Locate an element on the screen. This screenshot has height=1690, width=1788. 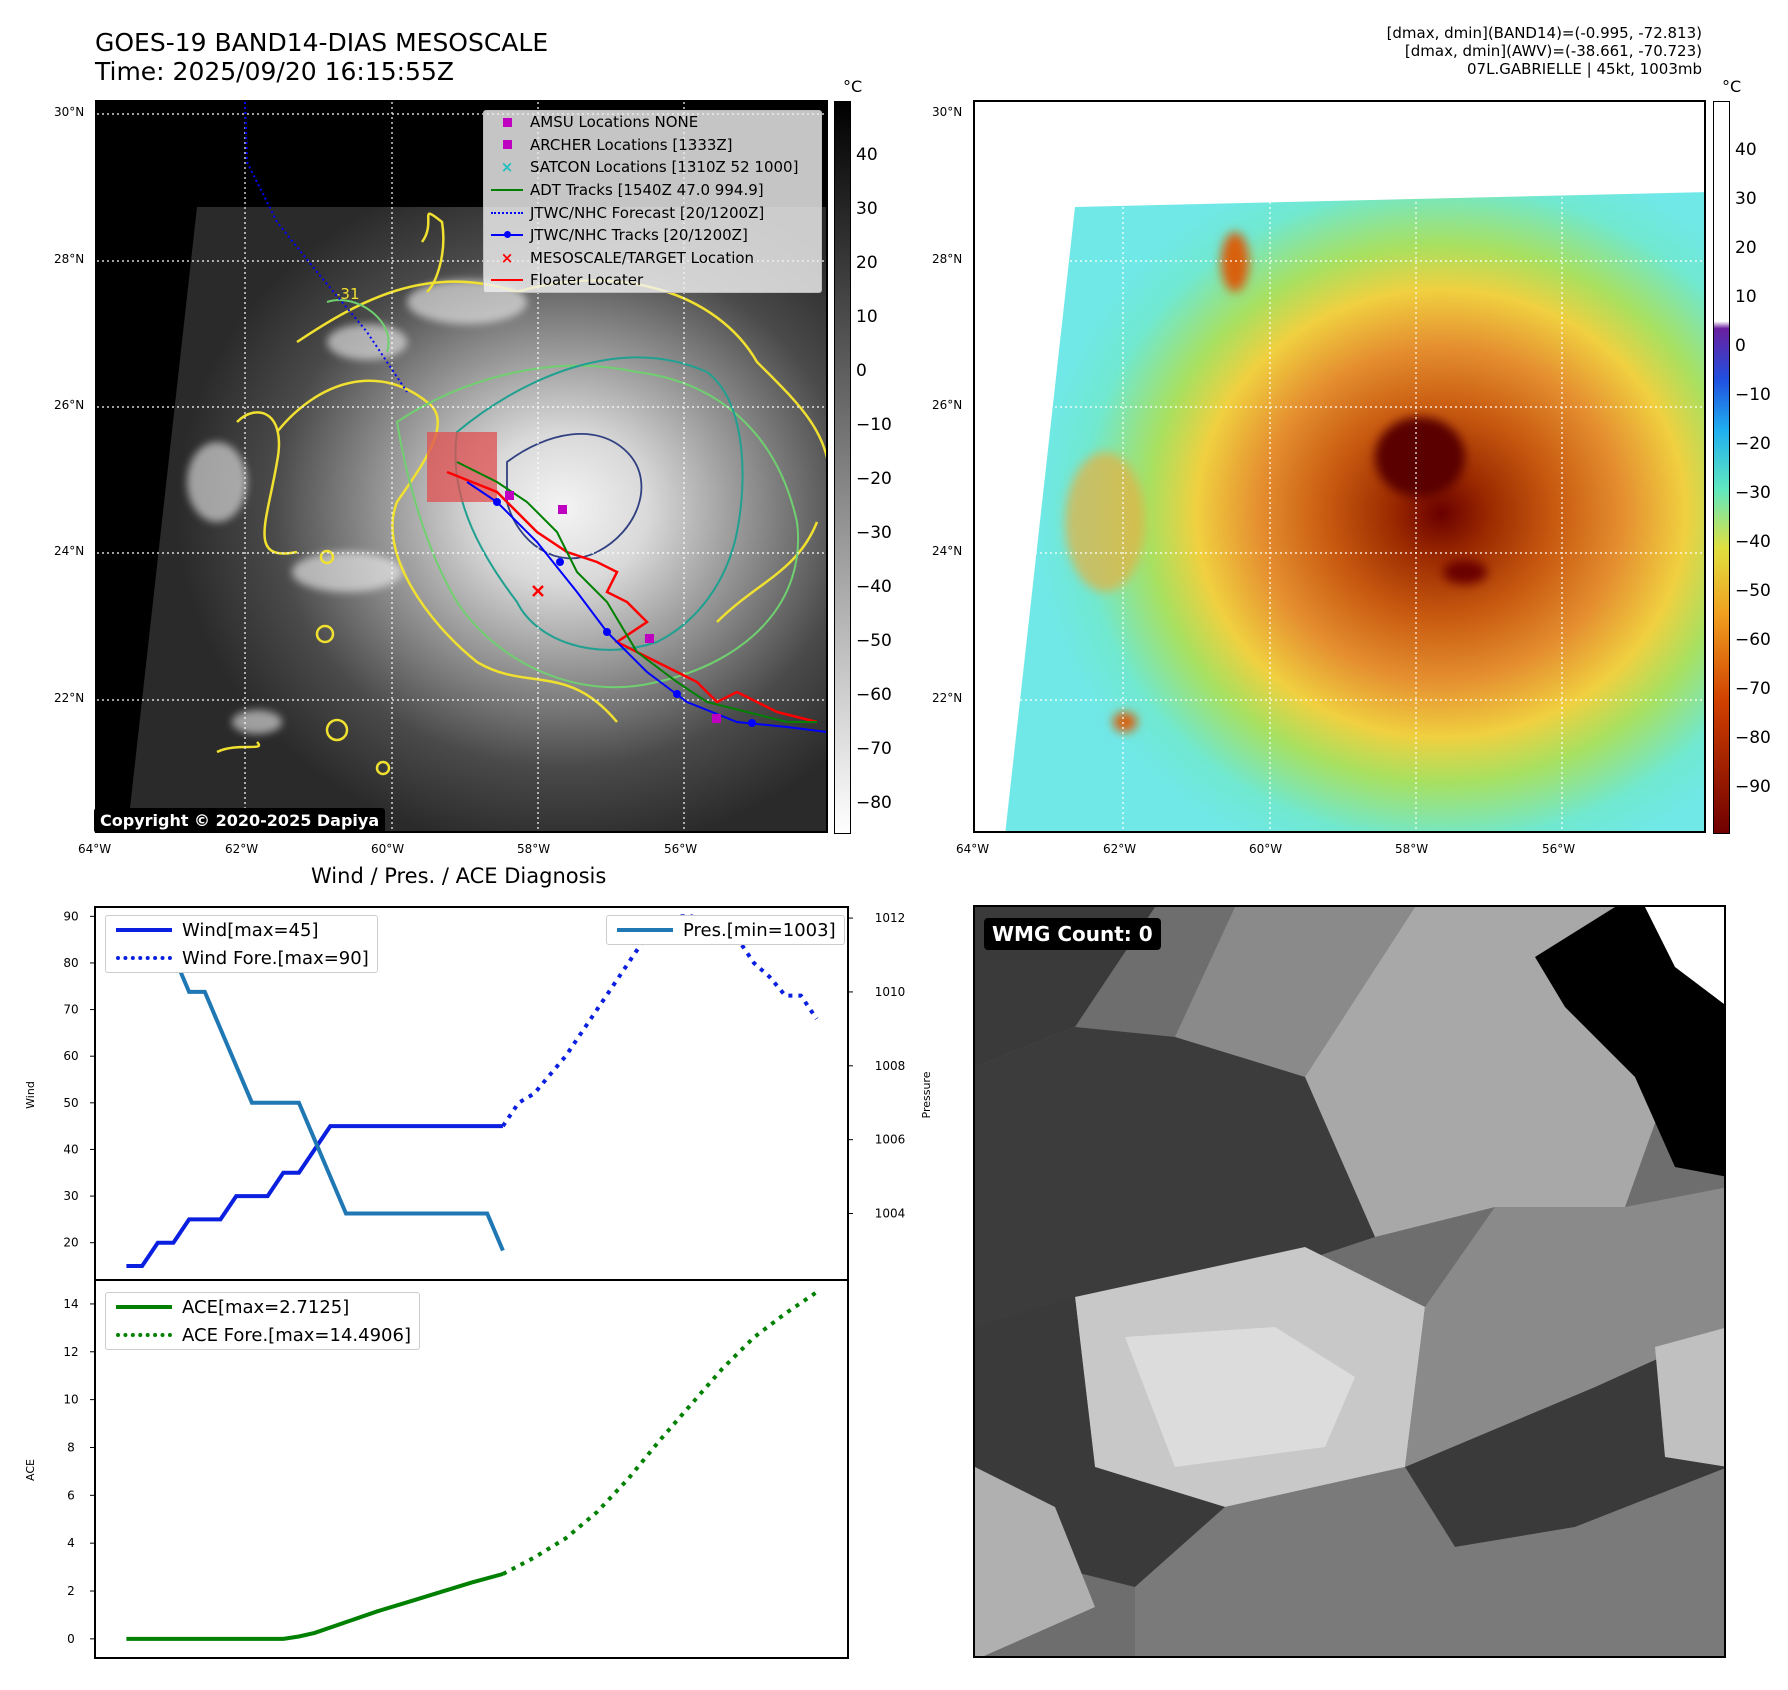
legend-ace: ACE[max=2.7125] is located at coordinates (262, 1307).